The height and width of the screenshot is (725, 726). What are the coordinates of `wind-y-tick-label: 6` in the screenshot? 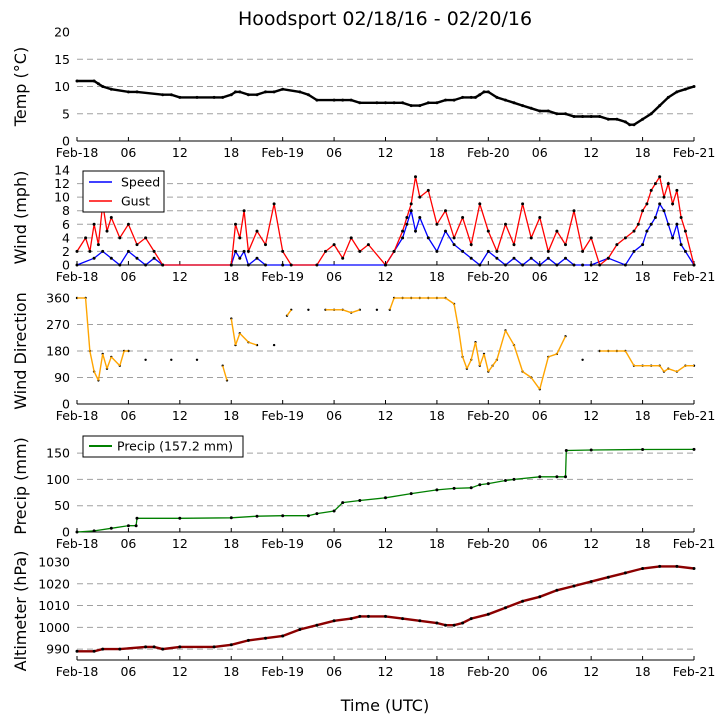 It's located at (66, 224).